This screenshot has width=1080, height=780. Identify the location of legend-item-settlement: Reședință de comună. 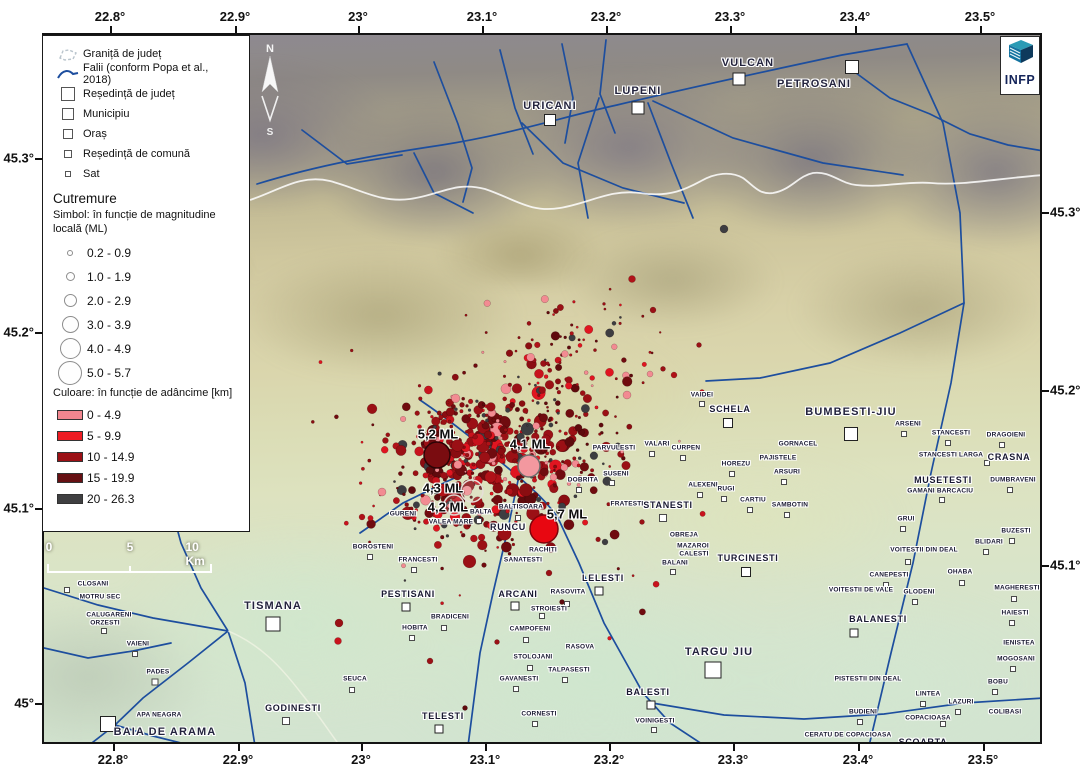
(146, 154).